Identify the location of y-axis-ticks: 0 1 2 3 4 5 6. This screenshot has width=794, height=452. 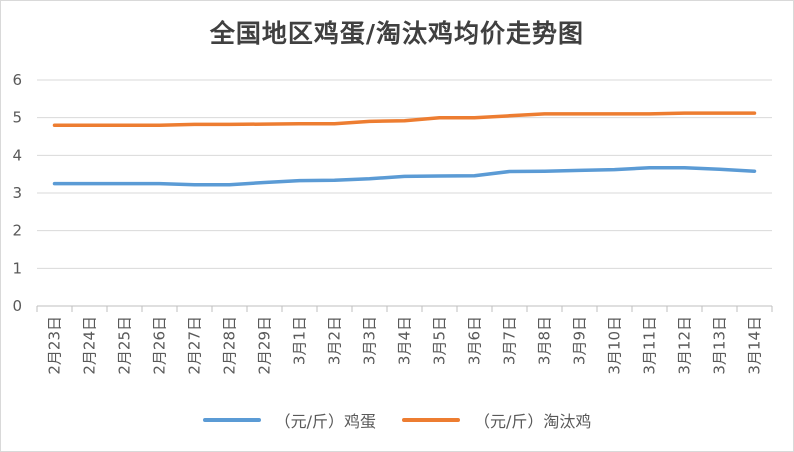
(17, 193).